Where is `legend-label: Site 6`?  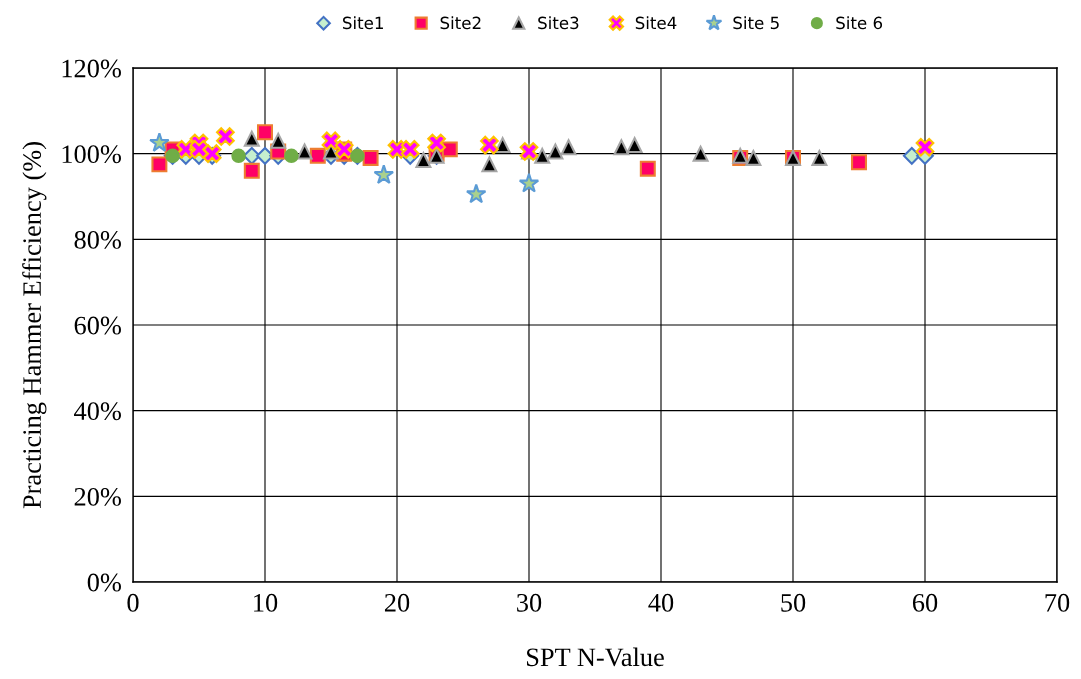
legend-label: Site 6 is located at coordinates (859, 23).